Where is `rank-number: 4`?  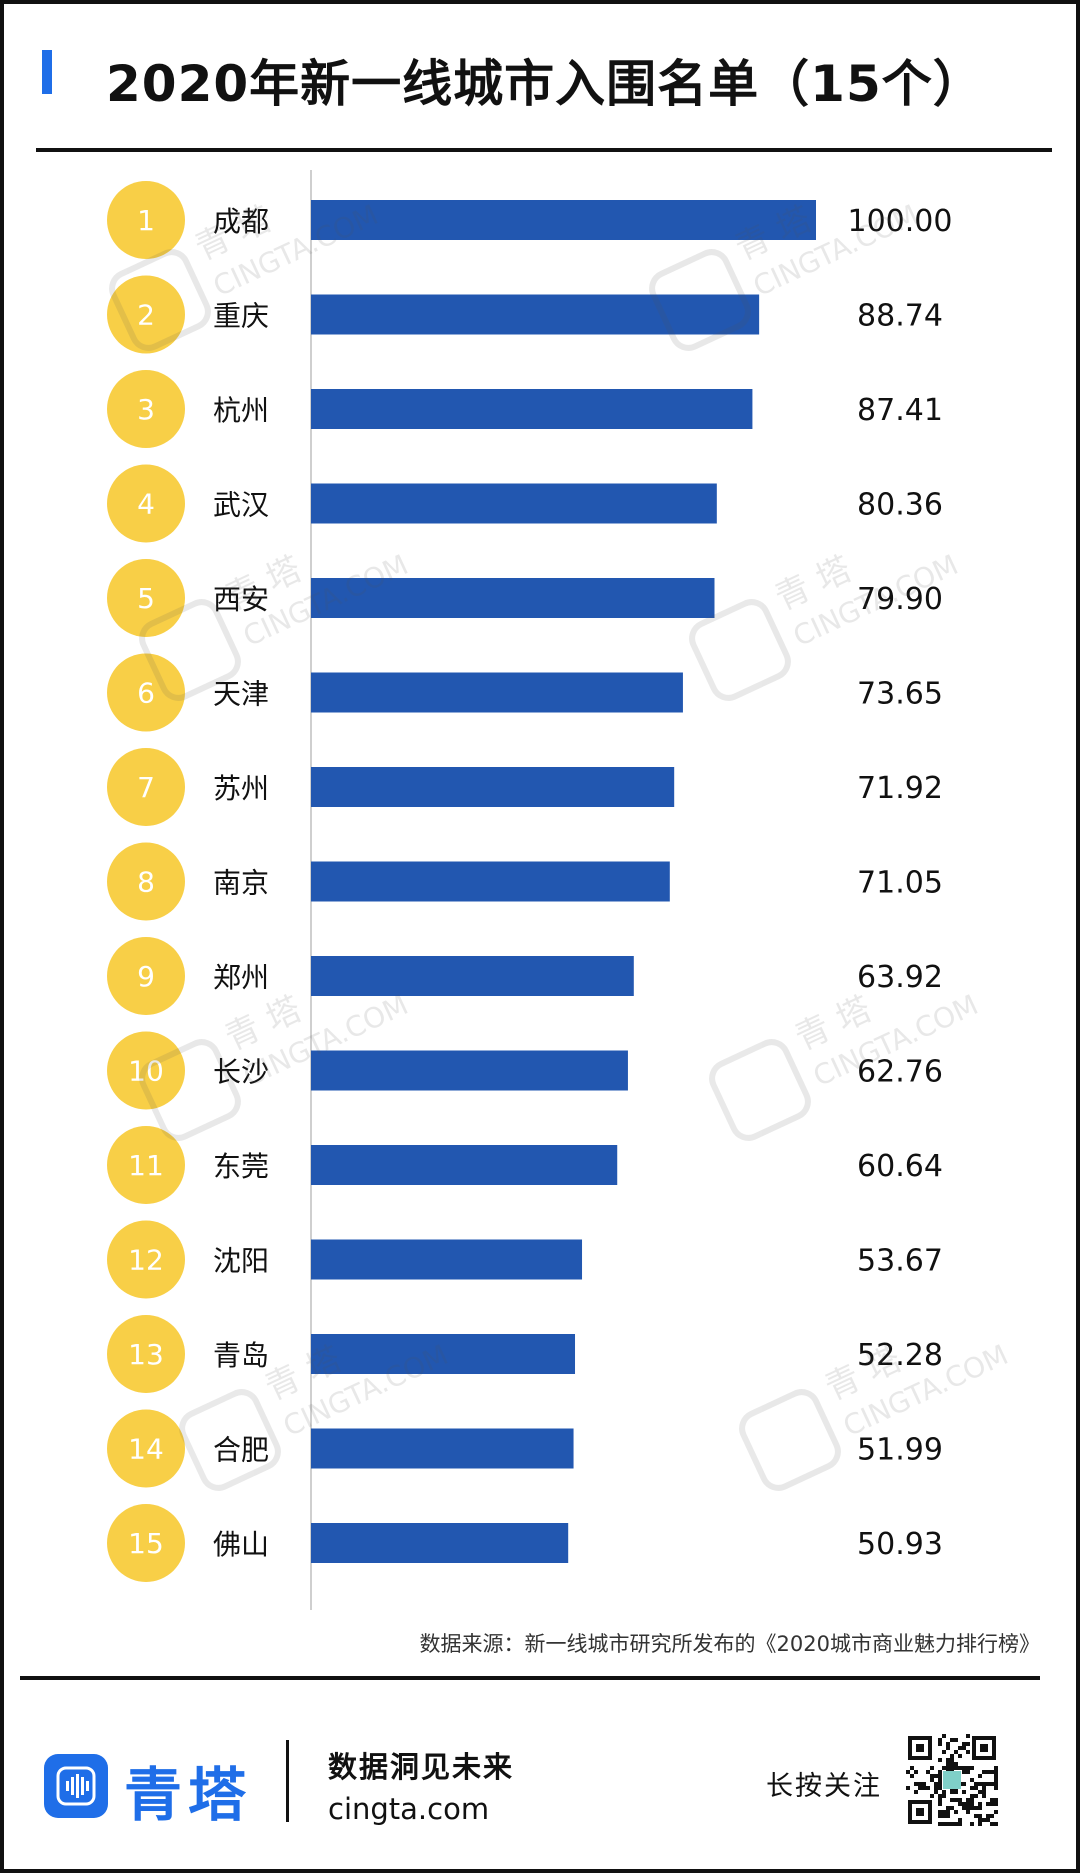
rank-number: 4 is located at coordinates (146, 504).